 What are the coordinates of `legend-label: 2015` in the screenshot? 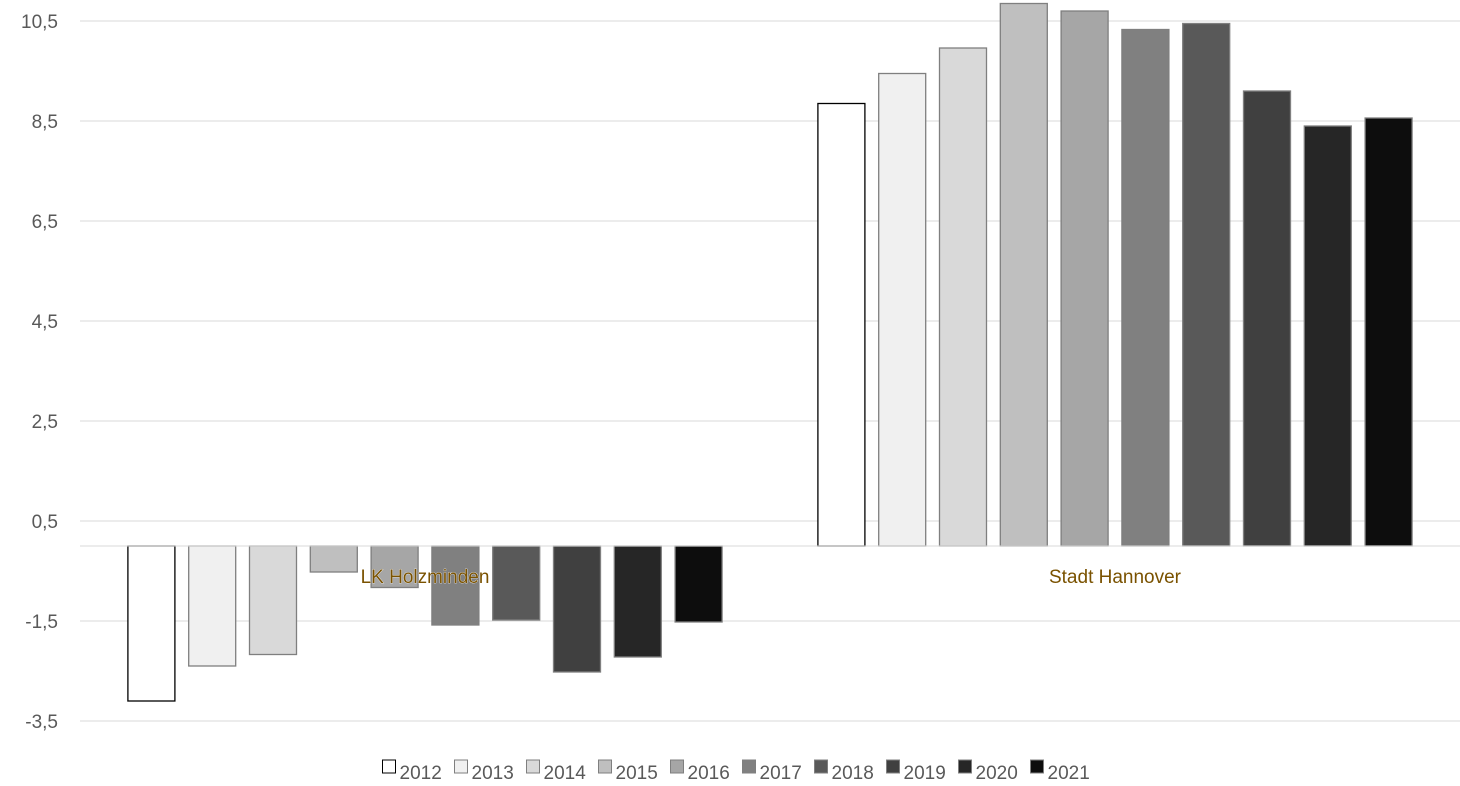 It's located at (637, 773).